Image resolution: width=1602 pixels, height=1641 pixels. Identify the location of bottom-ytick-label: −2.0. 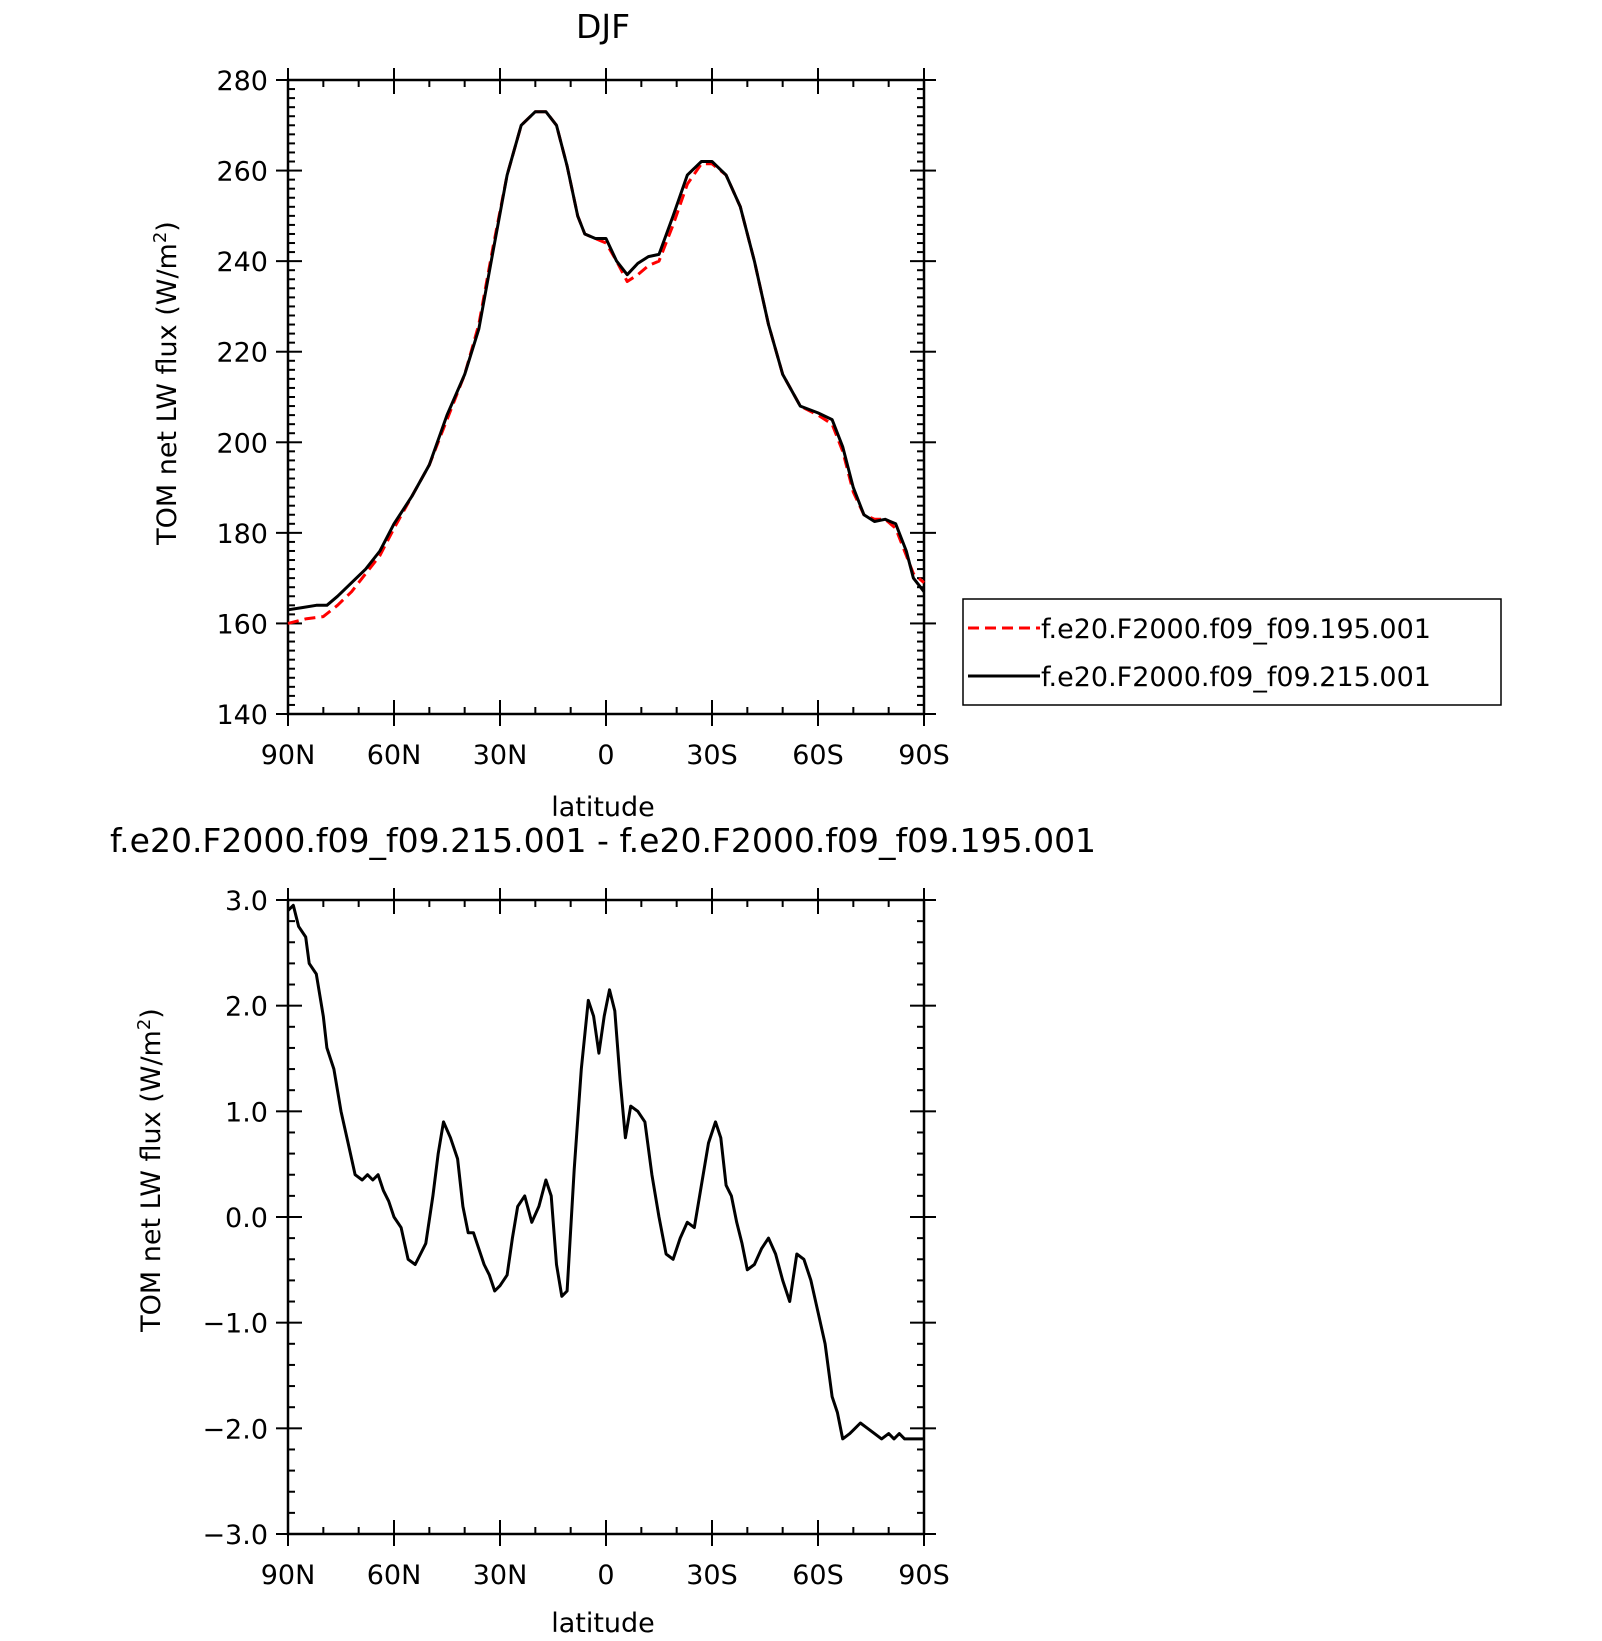
(235, 1429).